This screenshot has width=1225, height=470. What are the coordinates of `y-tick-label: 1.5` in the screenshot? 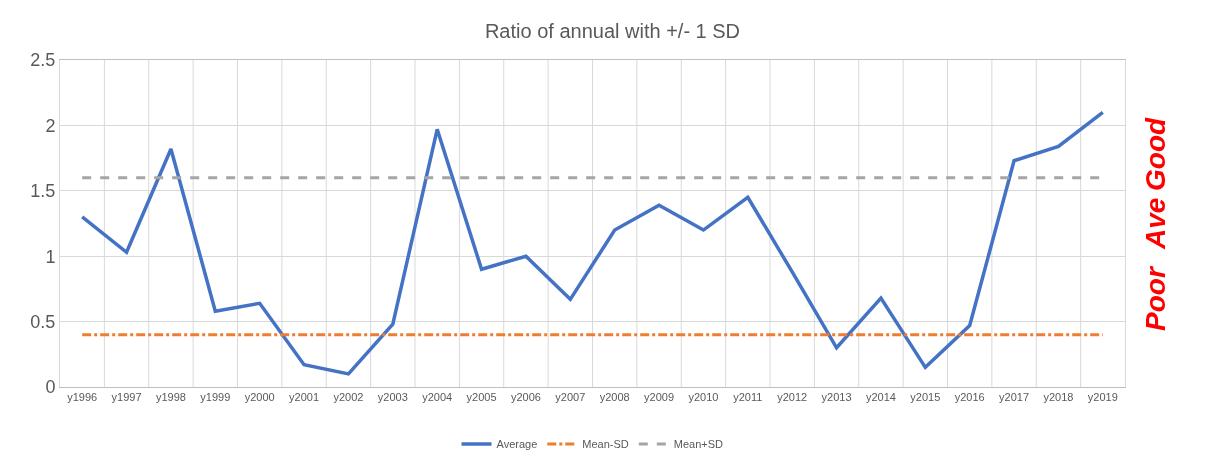 It's located at (43, 191).